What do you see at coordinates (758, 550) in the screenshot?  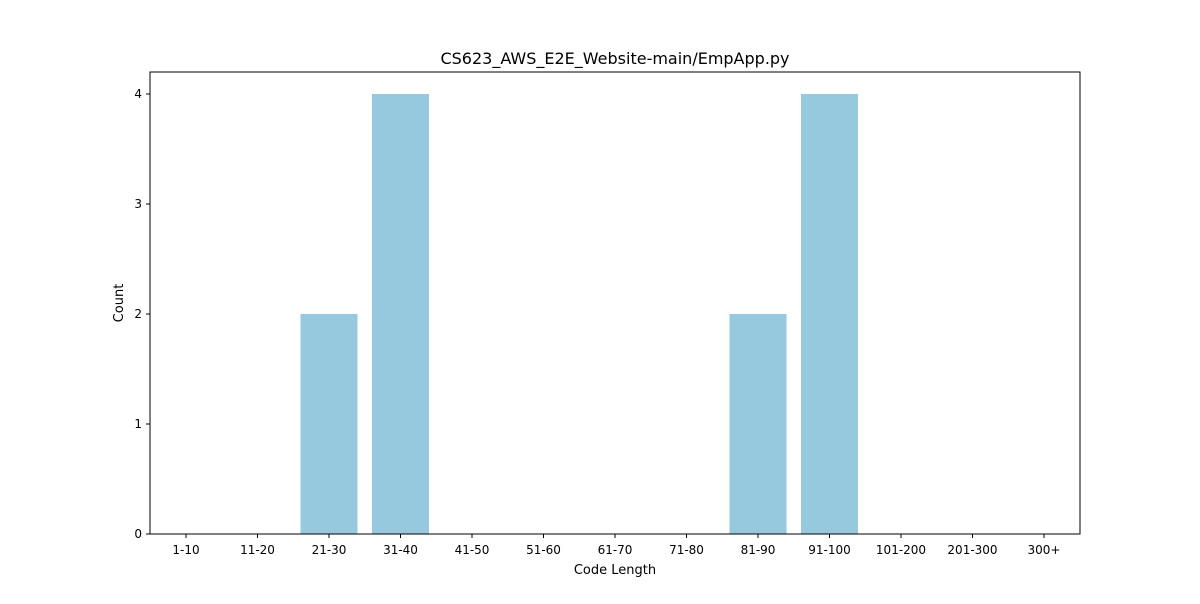 I see `x-tick-label: 81-90` at bounding box center [758, 550].